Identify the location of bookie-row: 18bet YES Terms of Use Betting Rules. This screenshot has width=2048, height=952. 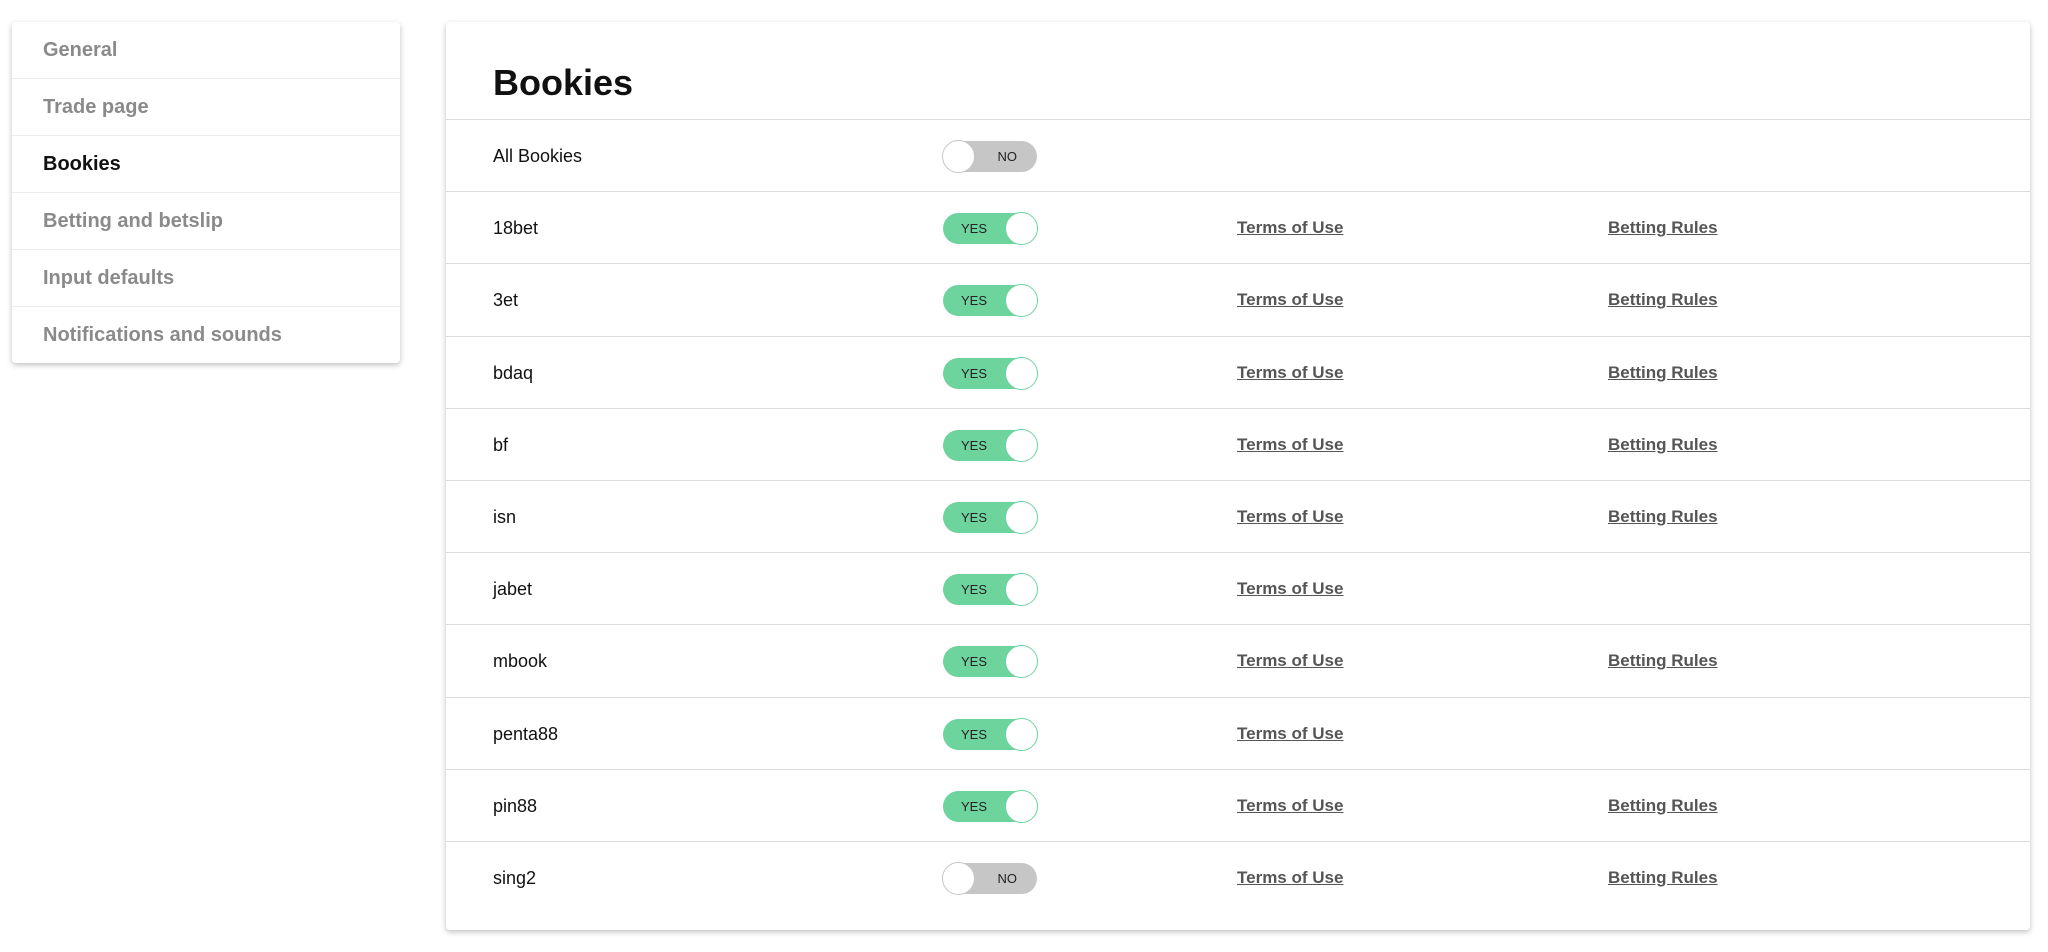
(1238, 228).